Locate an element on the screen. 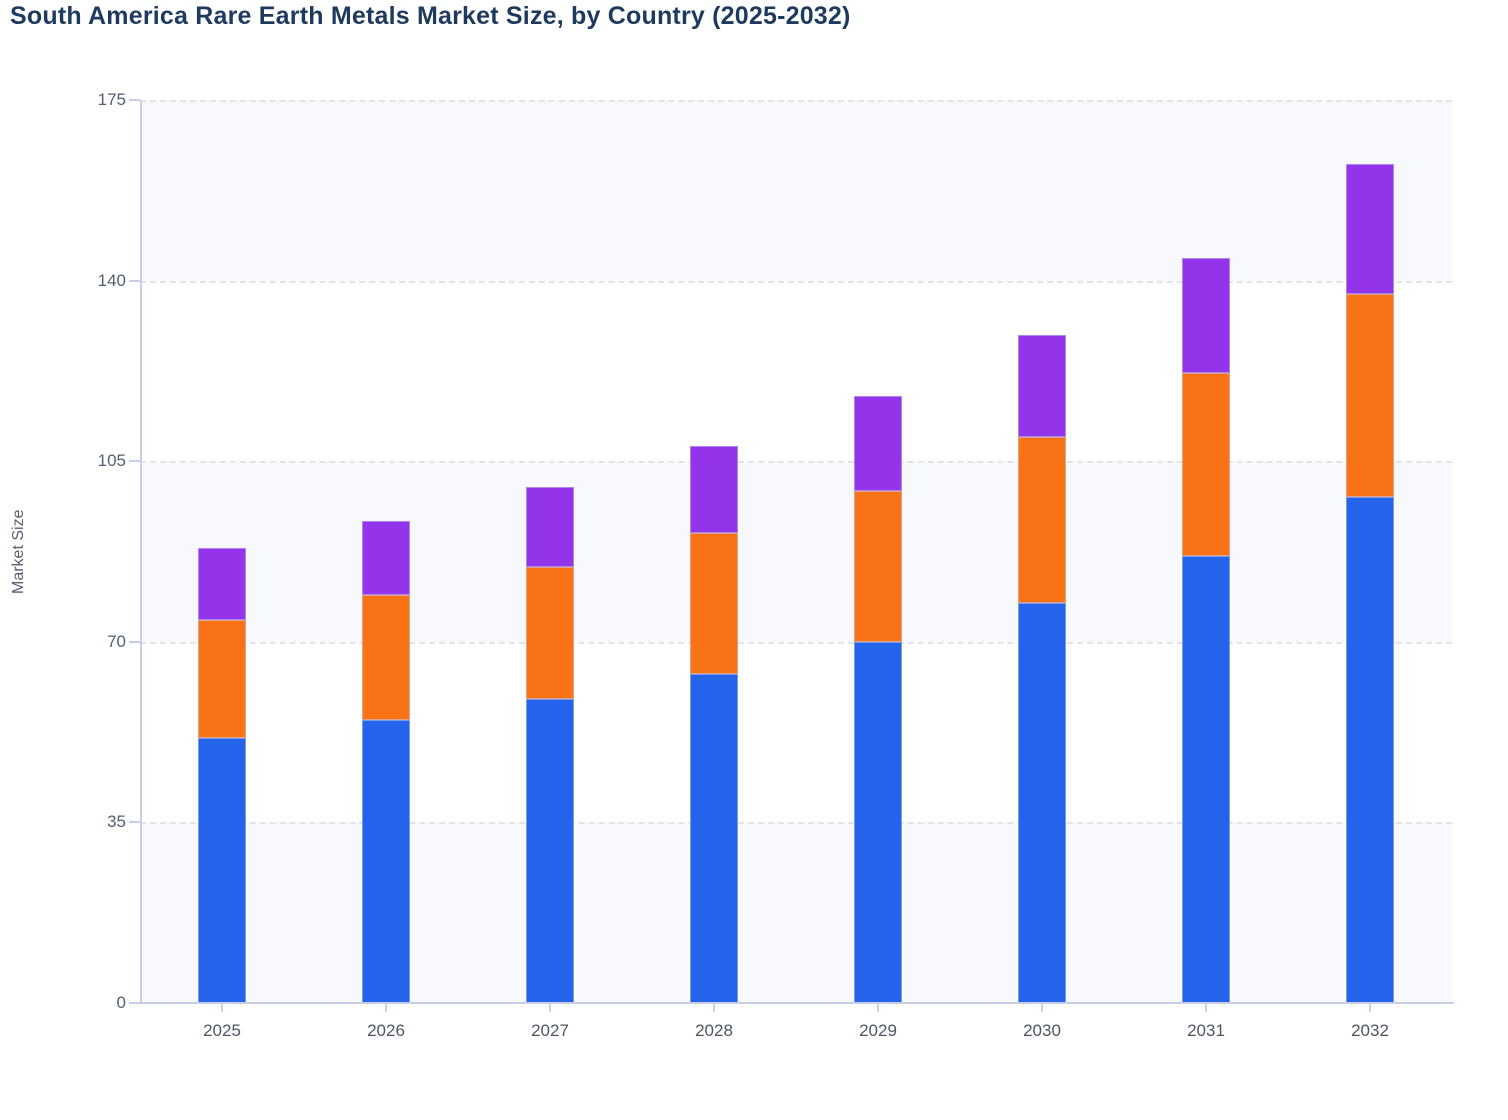  y-tick-label-0: 0 is located at coordinates (121, 1002).